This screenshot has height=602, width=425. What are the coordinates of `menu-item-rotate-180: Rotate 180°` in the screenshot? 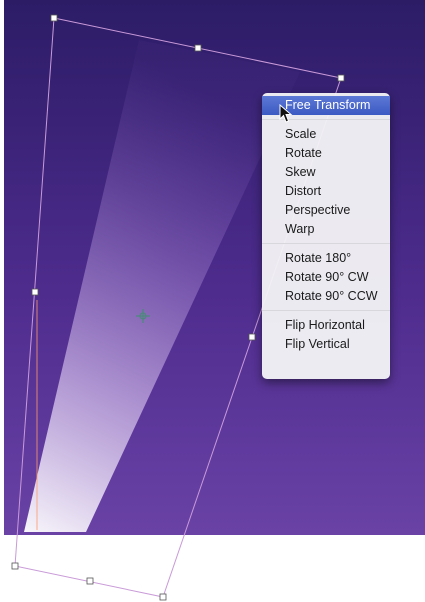 It's located at (318, 258).